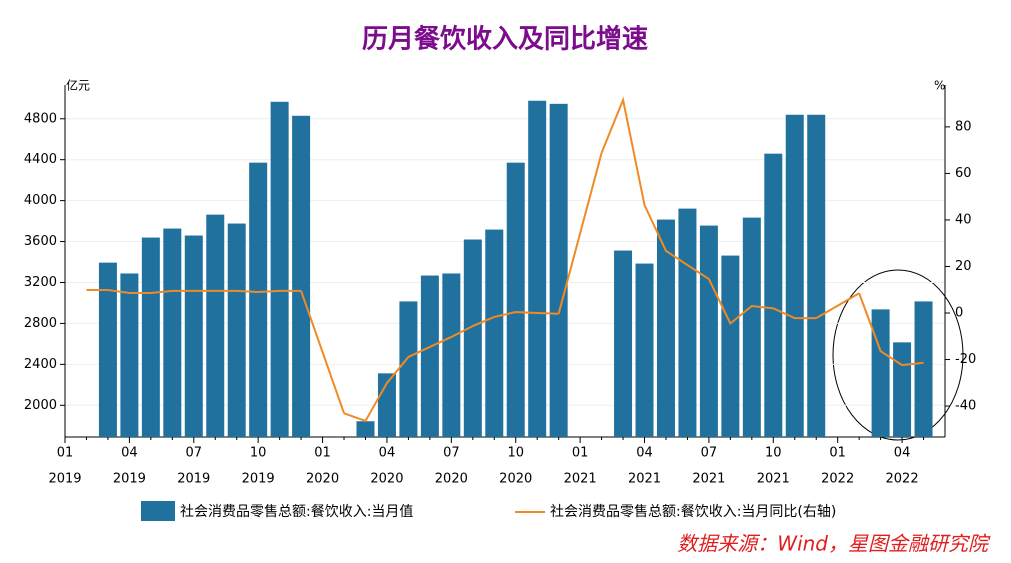 Image resolution: width=1011 pixels, height=563 pixels. I want to click on y-tick-label: 4000, so click(40, 200).